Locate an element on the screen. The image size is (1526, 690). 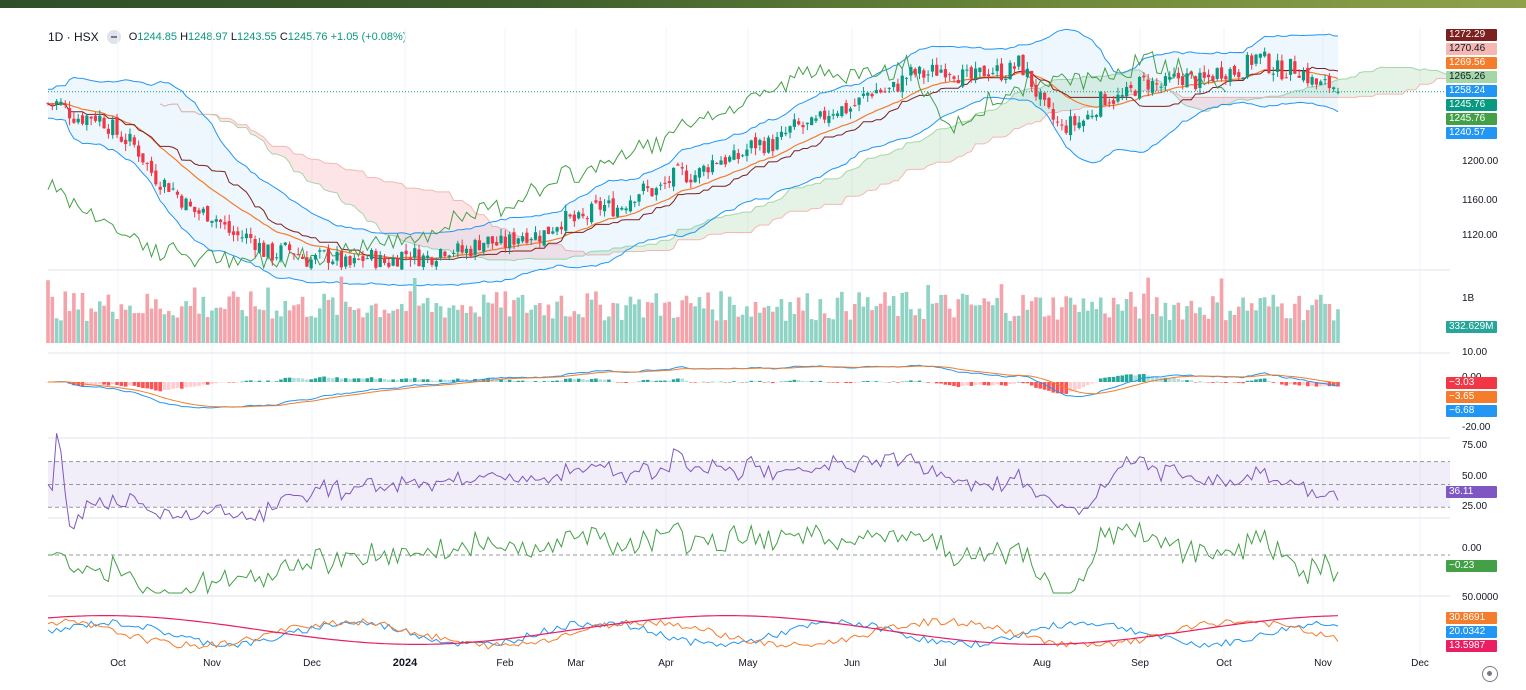
dmi-tag: 20.0342 is located at coordinates (1471, 632).